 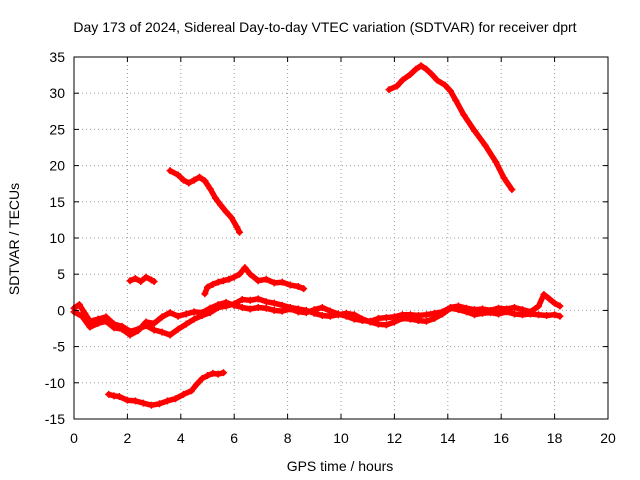 I want to click on y-tick-label: -10, so click(x=55, y=383).